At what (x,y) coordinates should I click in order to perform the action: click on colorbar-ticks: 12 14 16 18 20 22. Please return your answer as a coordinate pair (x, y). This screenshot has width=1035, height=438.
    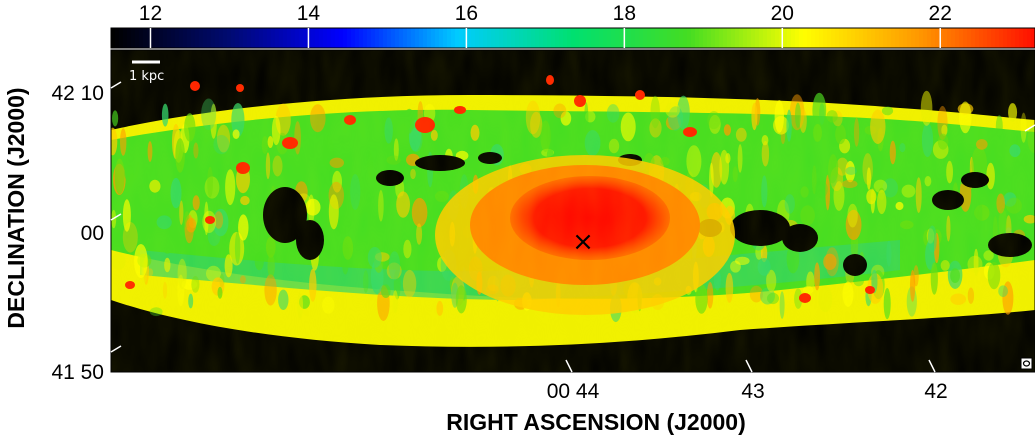
    Looking at the image, I should click on (545, 25).